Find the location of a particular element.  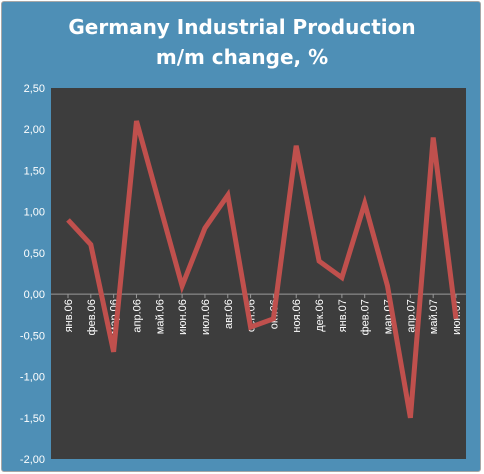

x-tick-label: фев.06 is located at coordinates (92, 317).